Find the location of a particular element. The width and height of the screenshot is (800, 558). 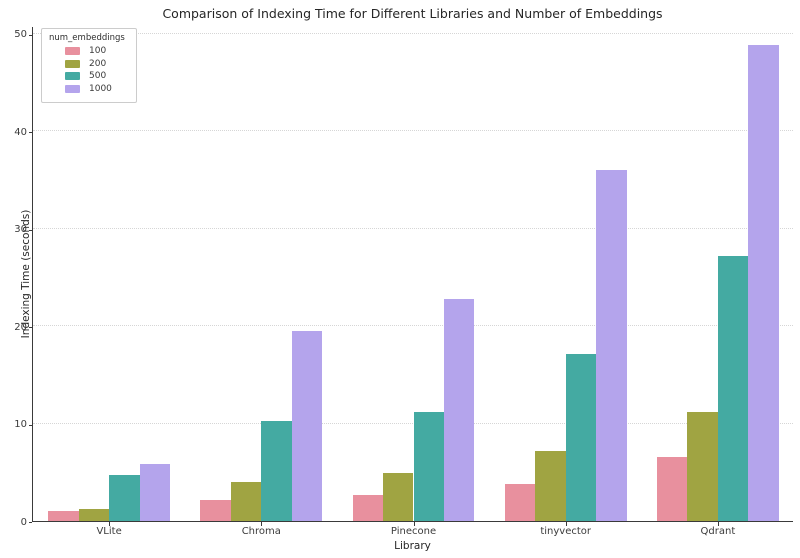

legend-label: 500 is located at coordinates (98, 76).